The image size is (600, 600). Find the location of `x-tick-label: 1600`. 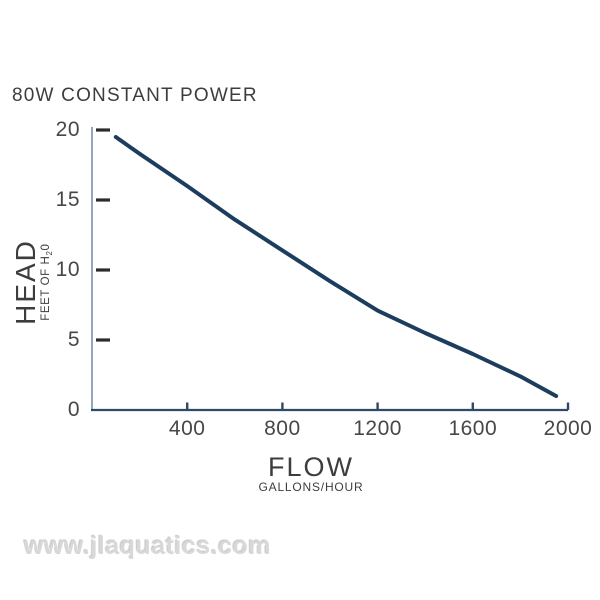

x-tick-label: 1600 is located at coordinates (473, 428).